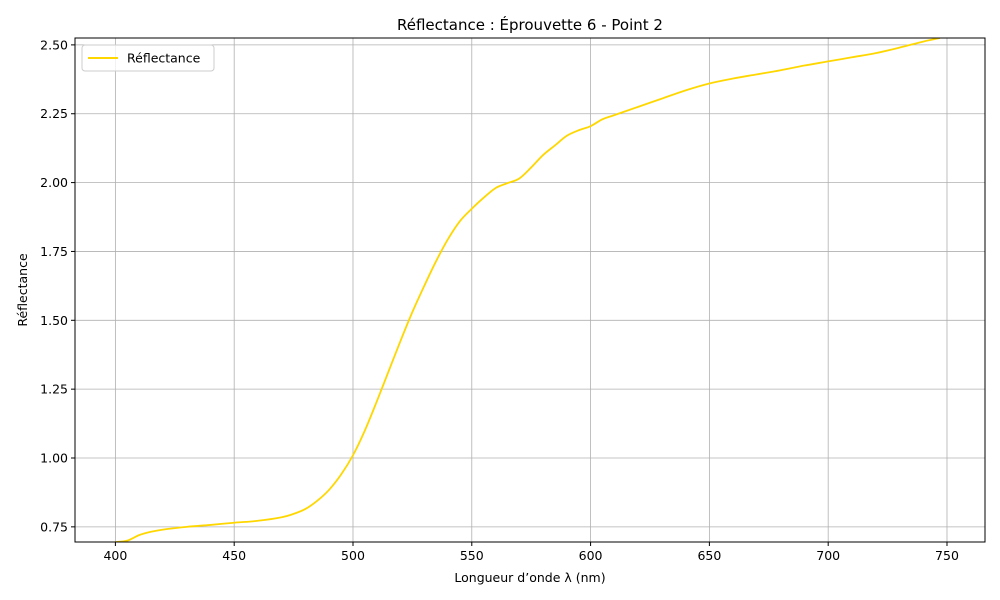 The height and width of the screenshot is (600, 1000). What do you see at coordinates (54, 389) in the screenshot?
I see `y-tick-label: 1.25` at bounding box center [54, 389].